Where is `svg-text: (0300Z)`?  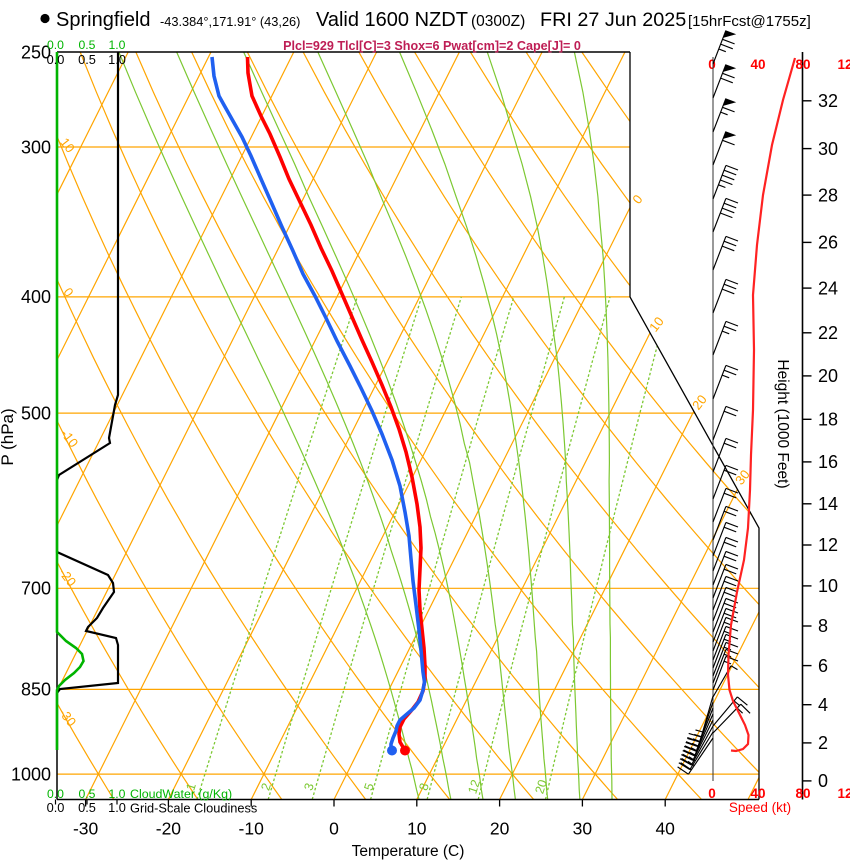 svg-text: (0300Z) is located at coordinates (498, 21).